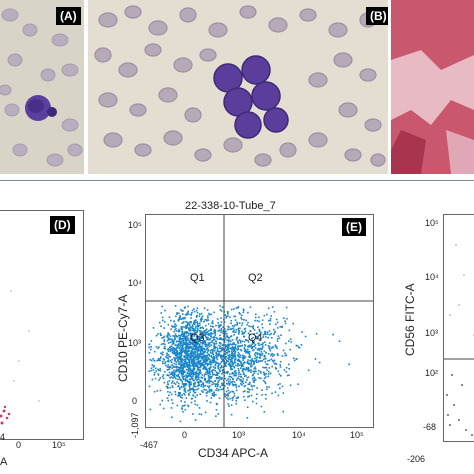  What do you see at coordinates (197, 278) in the screenshot?
I see `quadrant-q1: Q1` at bounding box center [197, 278].